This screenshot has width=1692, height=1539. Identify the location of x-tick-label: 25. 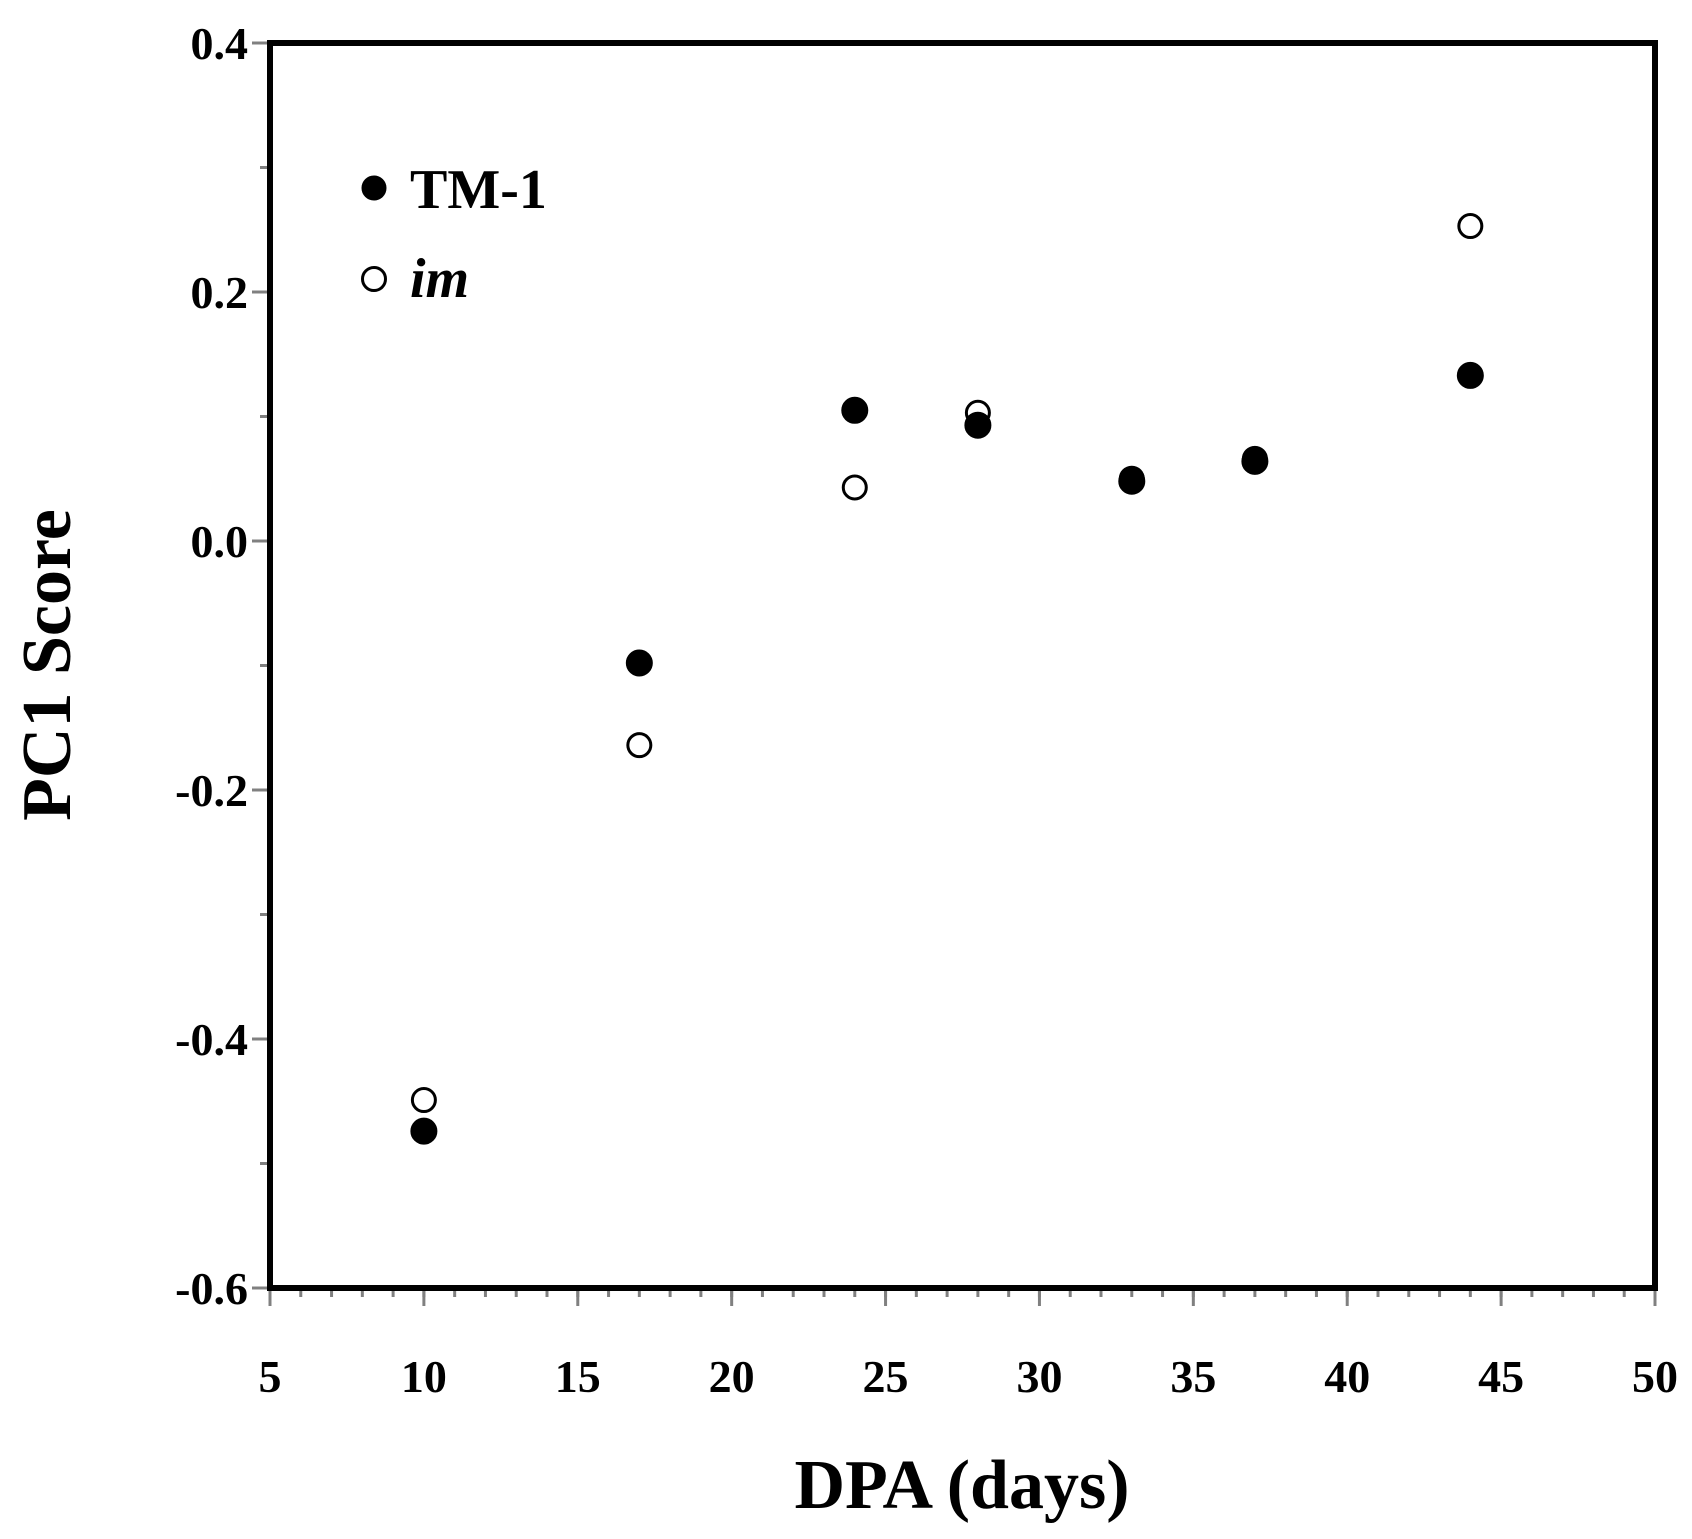
(886, 1376).